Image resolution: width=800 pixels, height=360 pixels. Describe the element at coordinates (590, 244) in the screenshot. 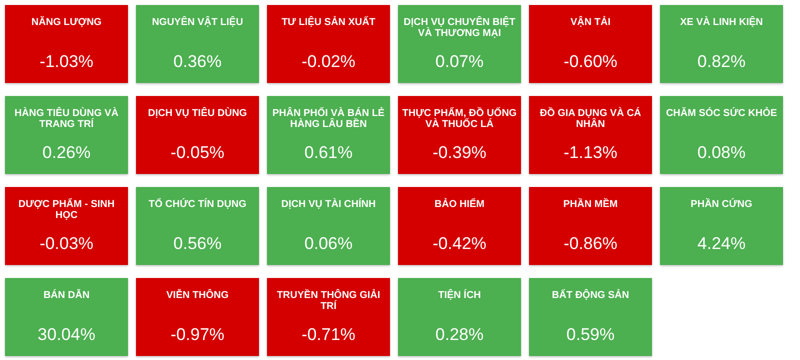

I see `data-label: -0.86%` at that location.